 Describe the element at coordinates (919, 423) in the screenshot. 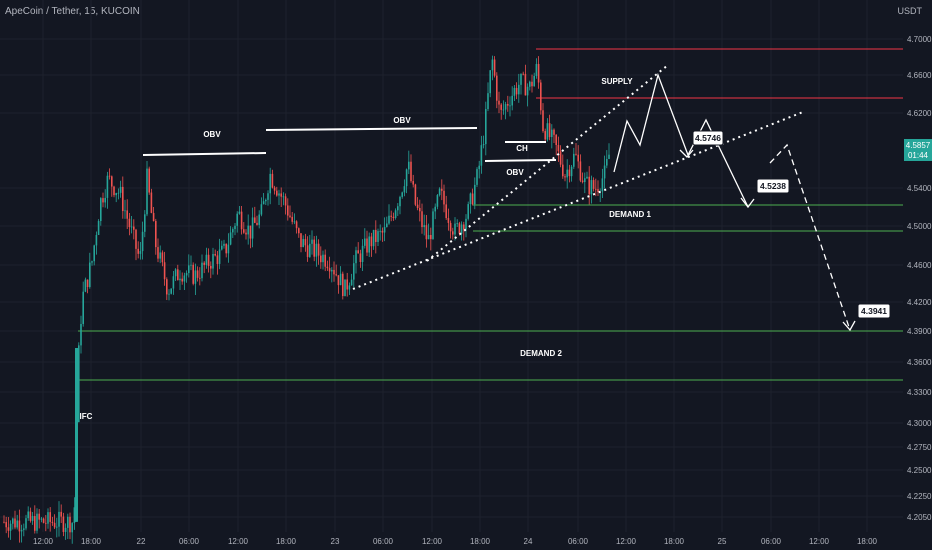

I see `price-tick-label: 4.3000` at that location.